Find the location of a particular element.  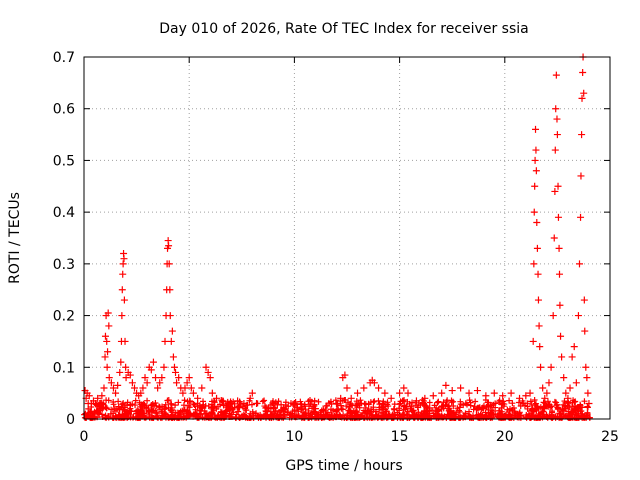

y-tick-label: 0.2 is located at coordinates (64, 317).